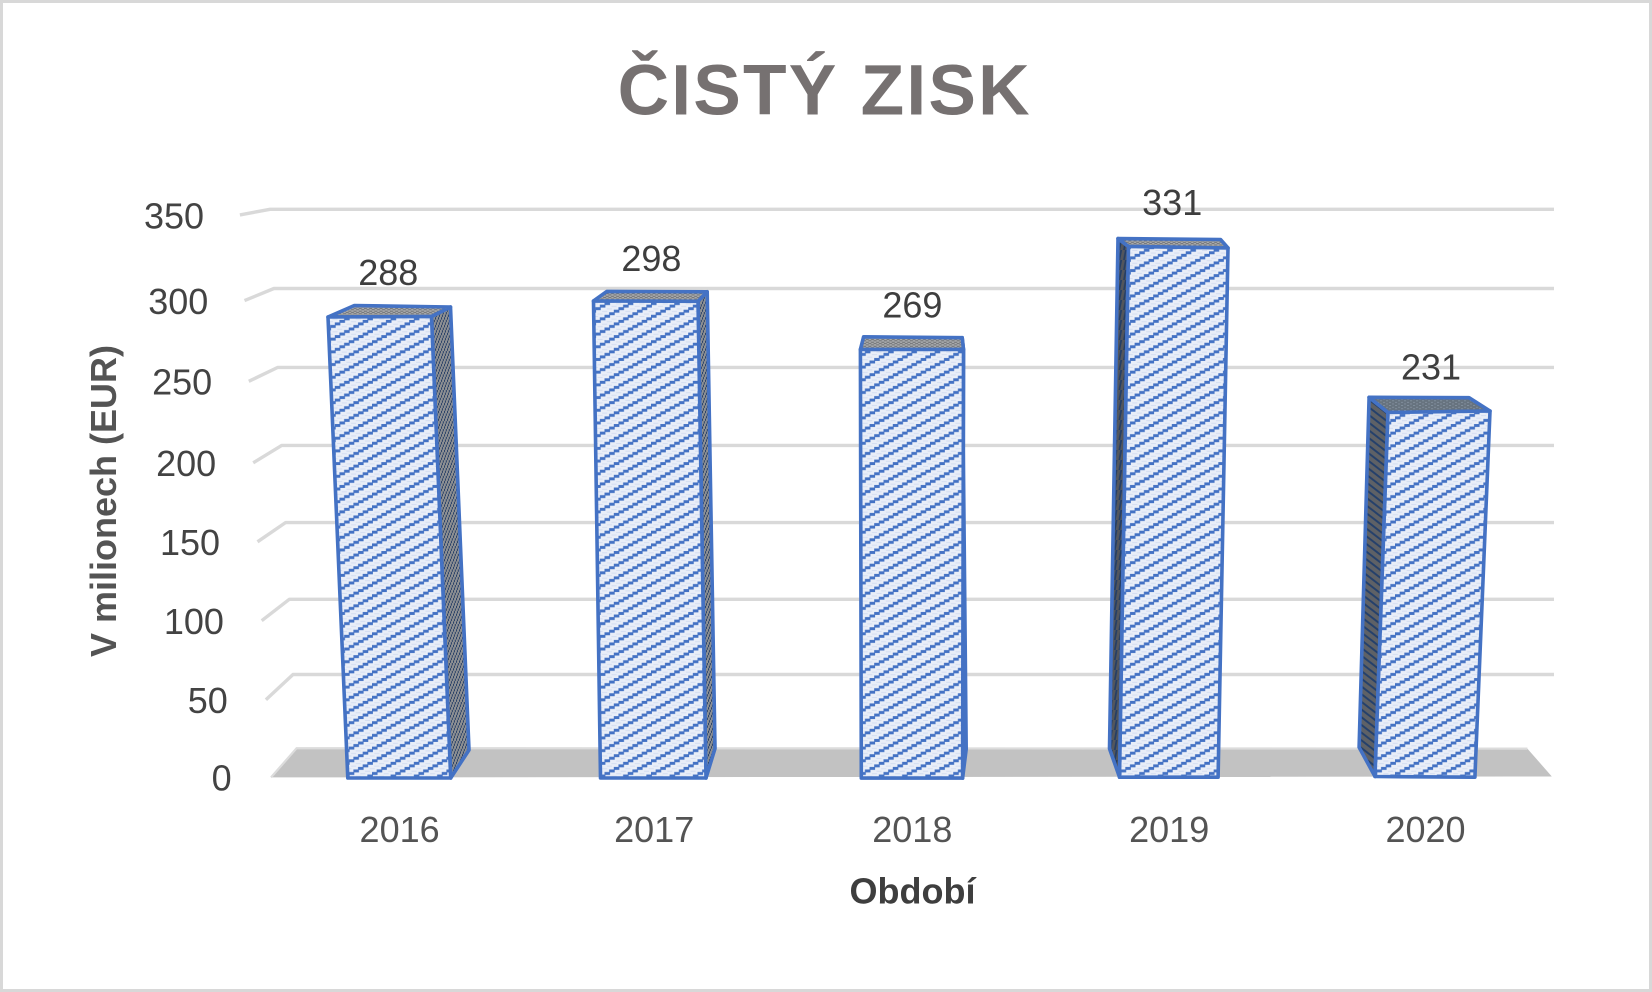  Describe the element at coordinates (174, 215) in the screenshot. I see `svg-text: 350` at that location.